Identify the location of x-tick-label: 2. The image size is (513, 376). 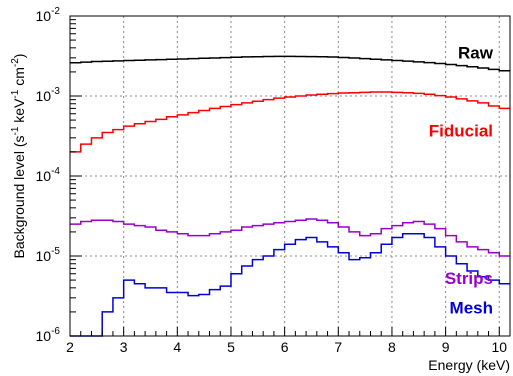
(70, 347).